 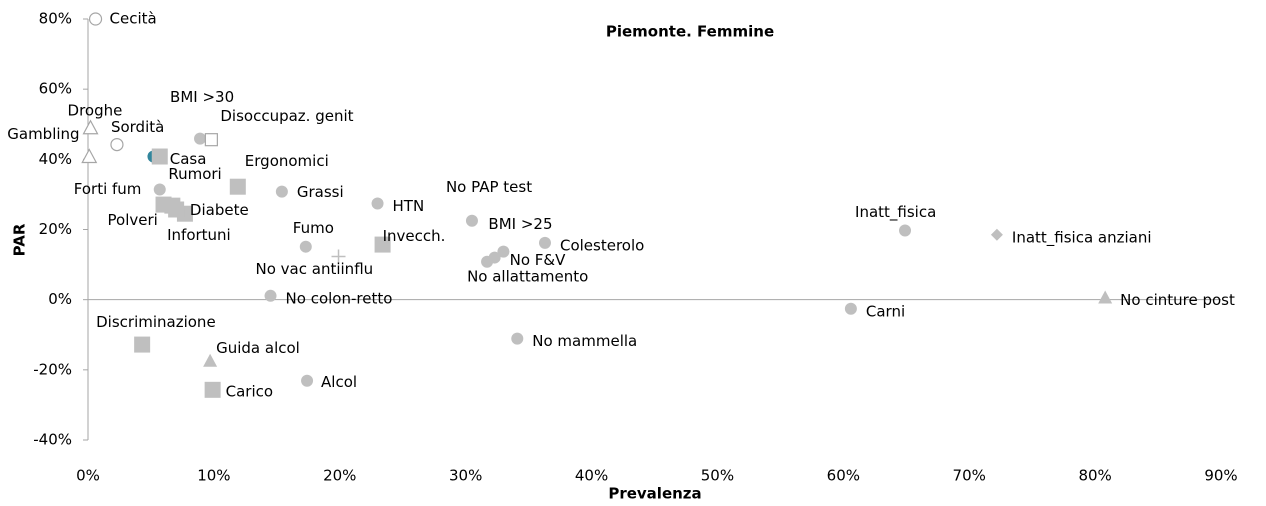 I want to click on x-tick-label: 30%, so click(x=465, y=476).